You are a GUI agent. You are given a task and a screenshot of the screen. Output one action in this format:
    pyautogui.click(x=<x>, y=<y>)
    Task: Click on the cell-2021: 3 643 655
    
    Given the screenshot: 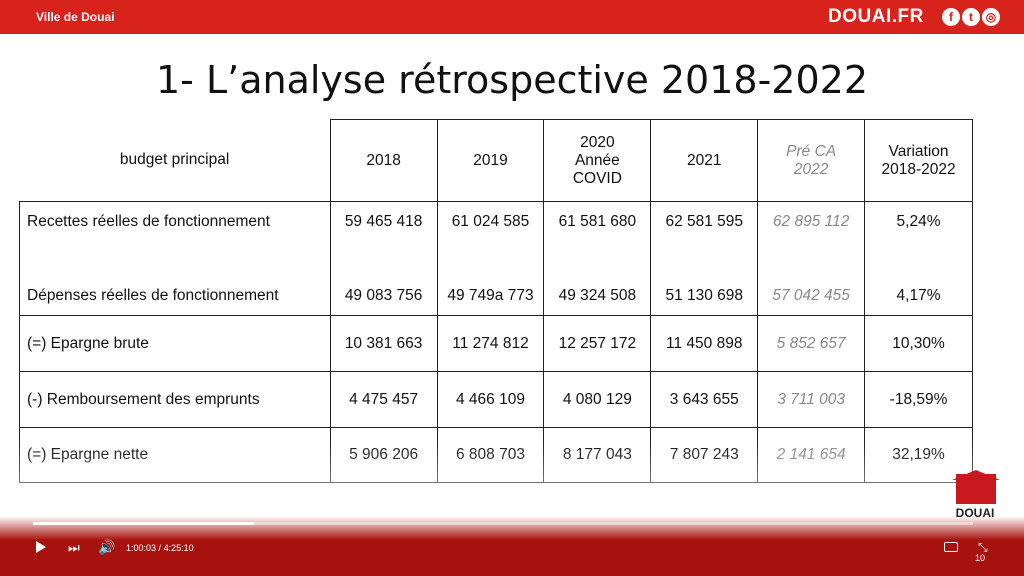 What is the action you would take?
    pyautogui.click(x=704, y=399)
    